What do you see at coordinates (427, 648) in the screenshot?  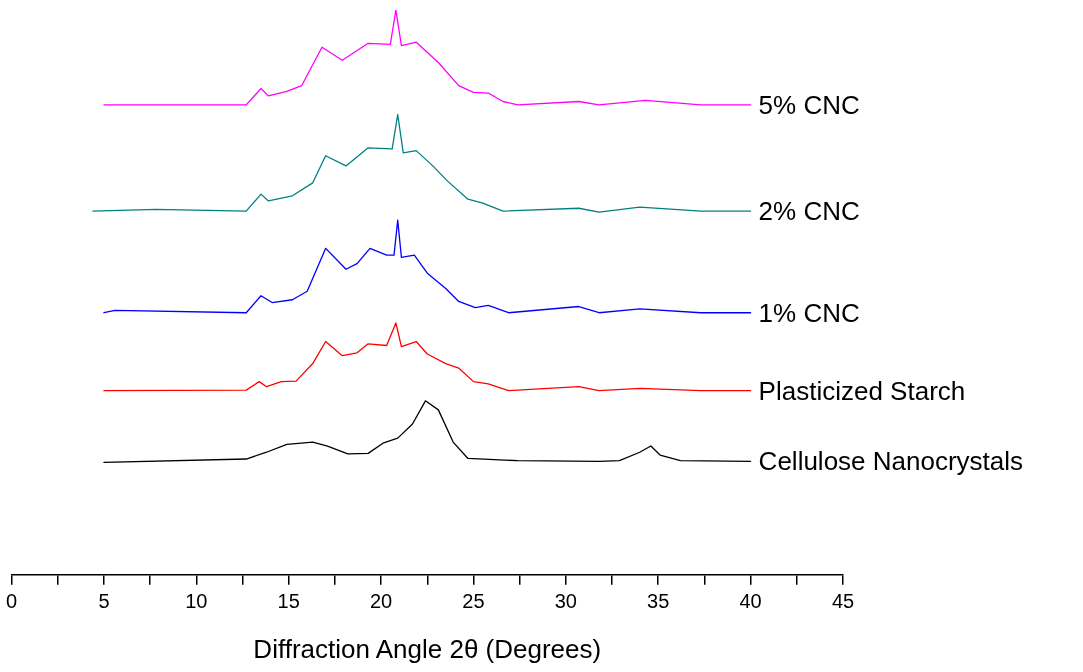 I see `x-axis-title: Diffraction Angle 2θ (Degrees)` at bounding box center [427, 648].